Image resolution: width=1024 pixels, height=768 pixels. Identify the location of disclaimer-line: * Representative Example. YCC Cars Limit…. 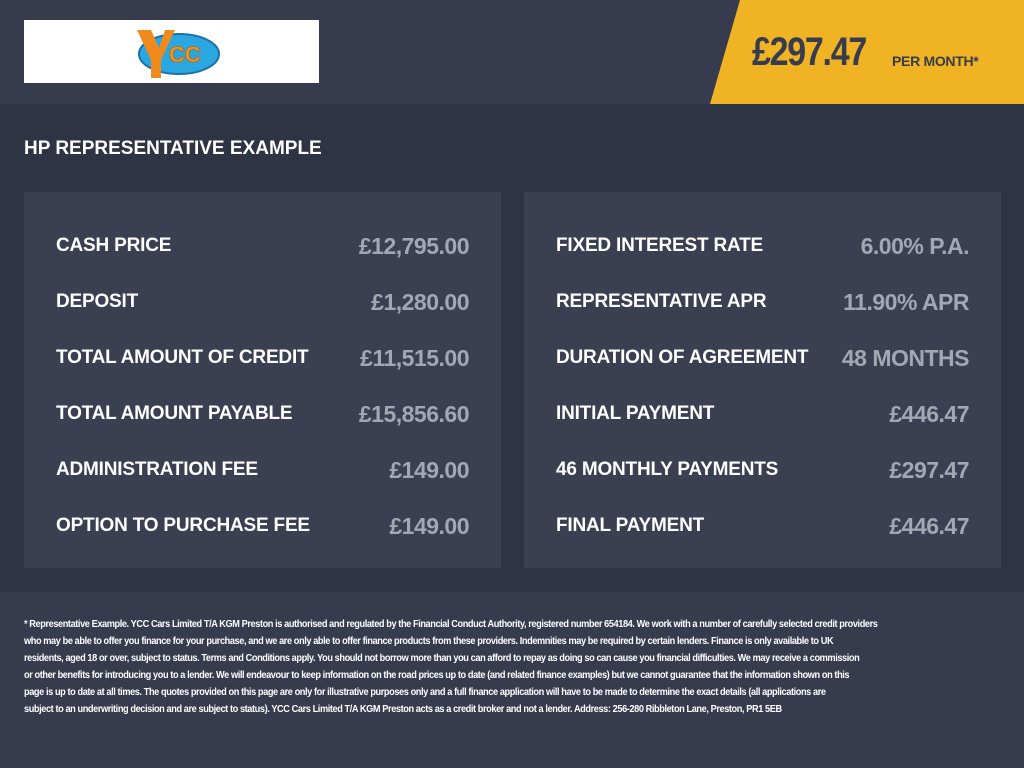
(451, 624).